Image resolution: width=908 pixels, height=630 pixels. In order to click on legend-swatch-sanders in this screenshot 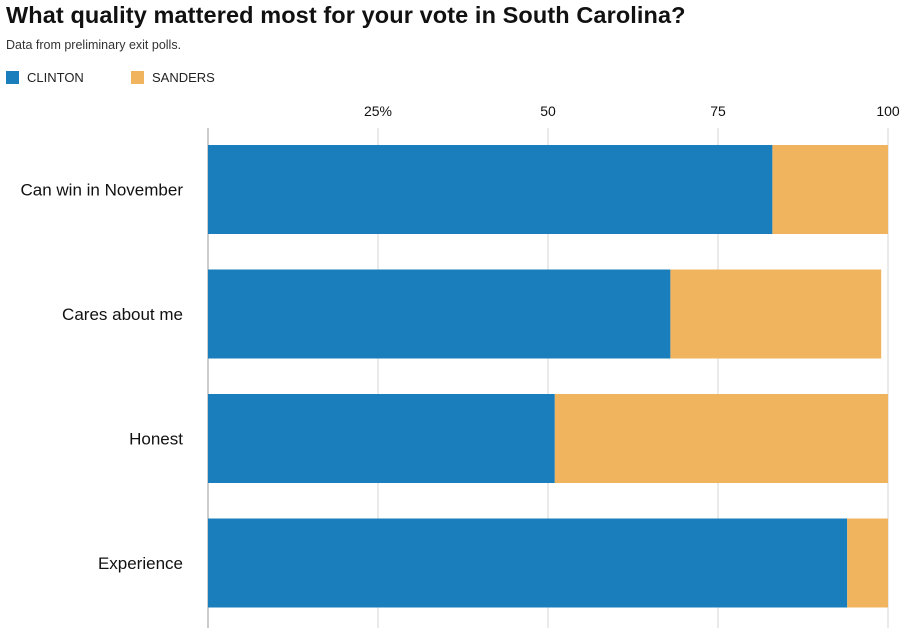, I will do `click(137, 77)`.